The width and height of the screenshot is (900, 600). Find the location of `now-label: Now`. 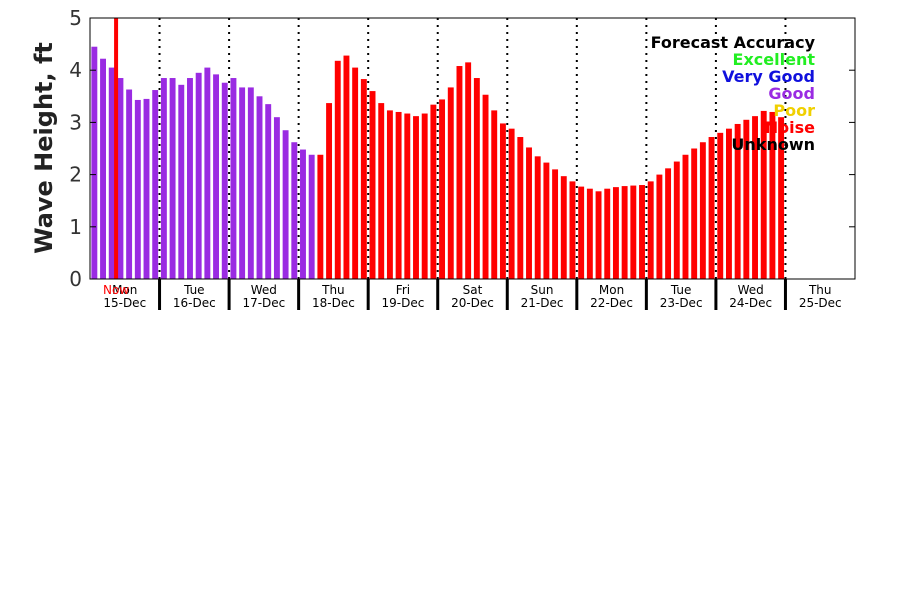

now-label: Now is located at coordinates (116, 290).